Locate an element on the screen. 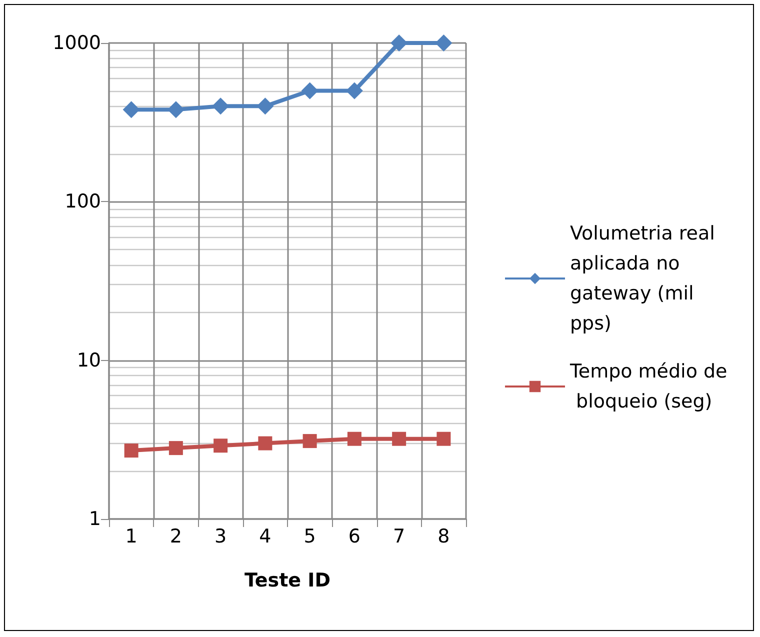 The image size is (760, 637). x-tick-label: 7 is located at coordinates (399, 537).